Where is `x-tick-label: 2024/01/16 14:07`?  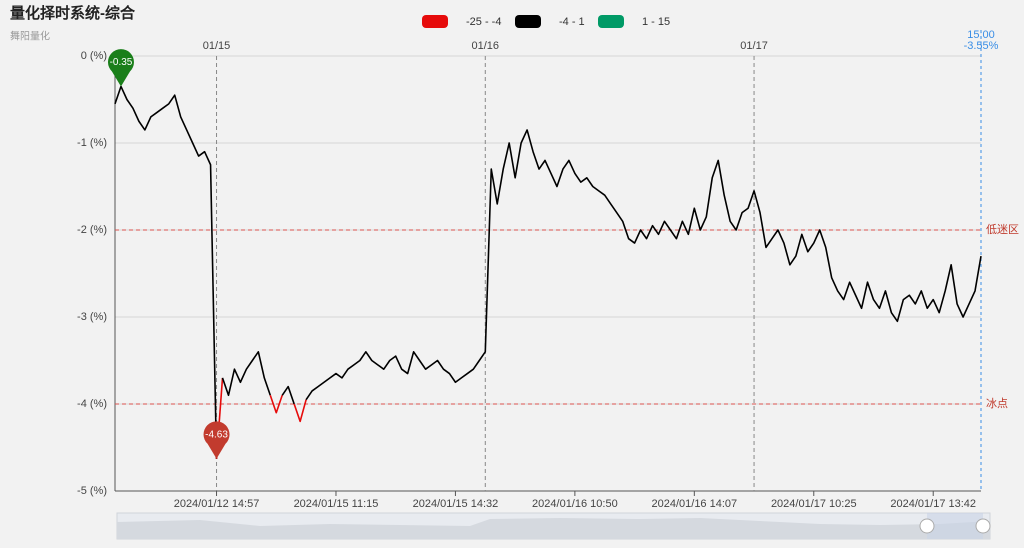 x-tick-label: 2024/01/16 14:07 is located at coordinates (695, 504).